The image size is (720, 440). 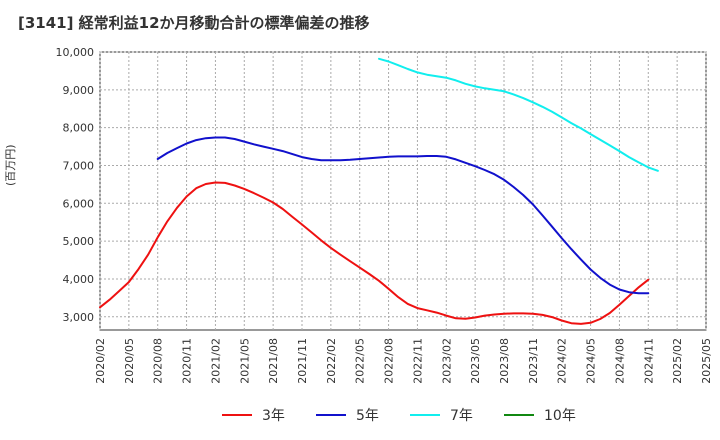 I want to click on x-tick-label: 2020/11, so click(x=187, y=361).